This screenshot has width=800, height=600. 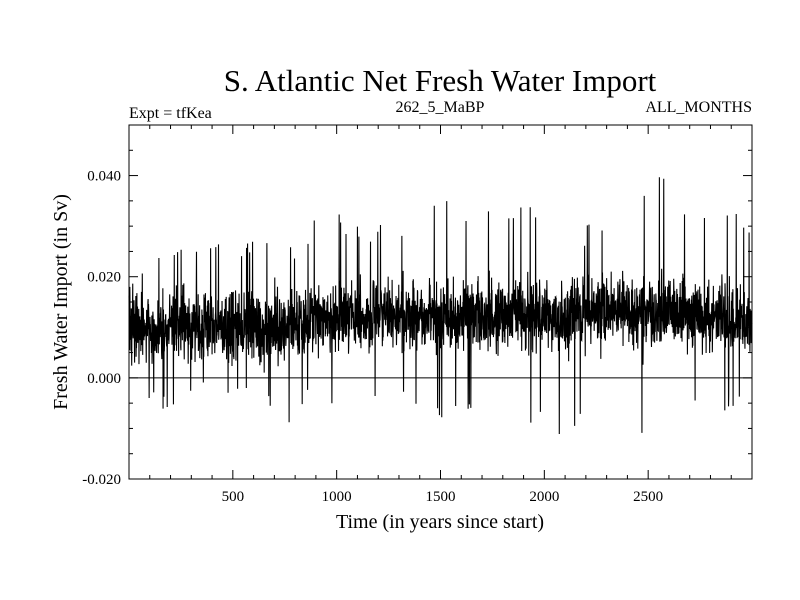 I want to click on chart-title: S. Atlantic Net Fresh Water Import, so click(x=440, y=80).